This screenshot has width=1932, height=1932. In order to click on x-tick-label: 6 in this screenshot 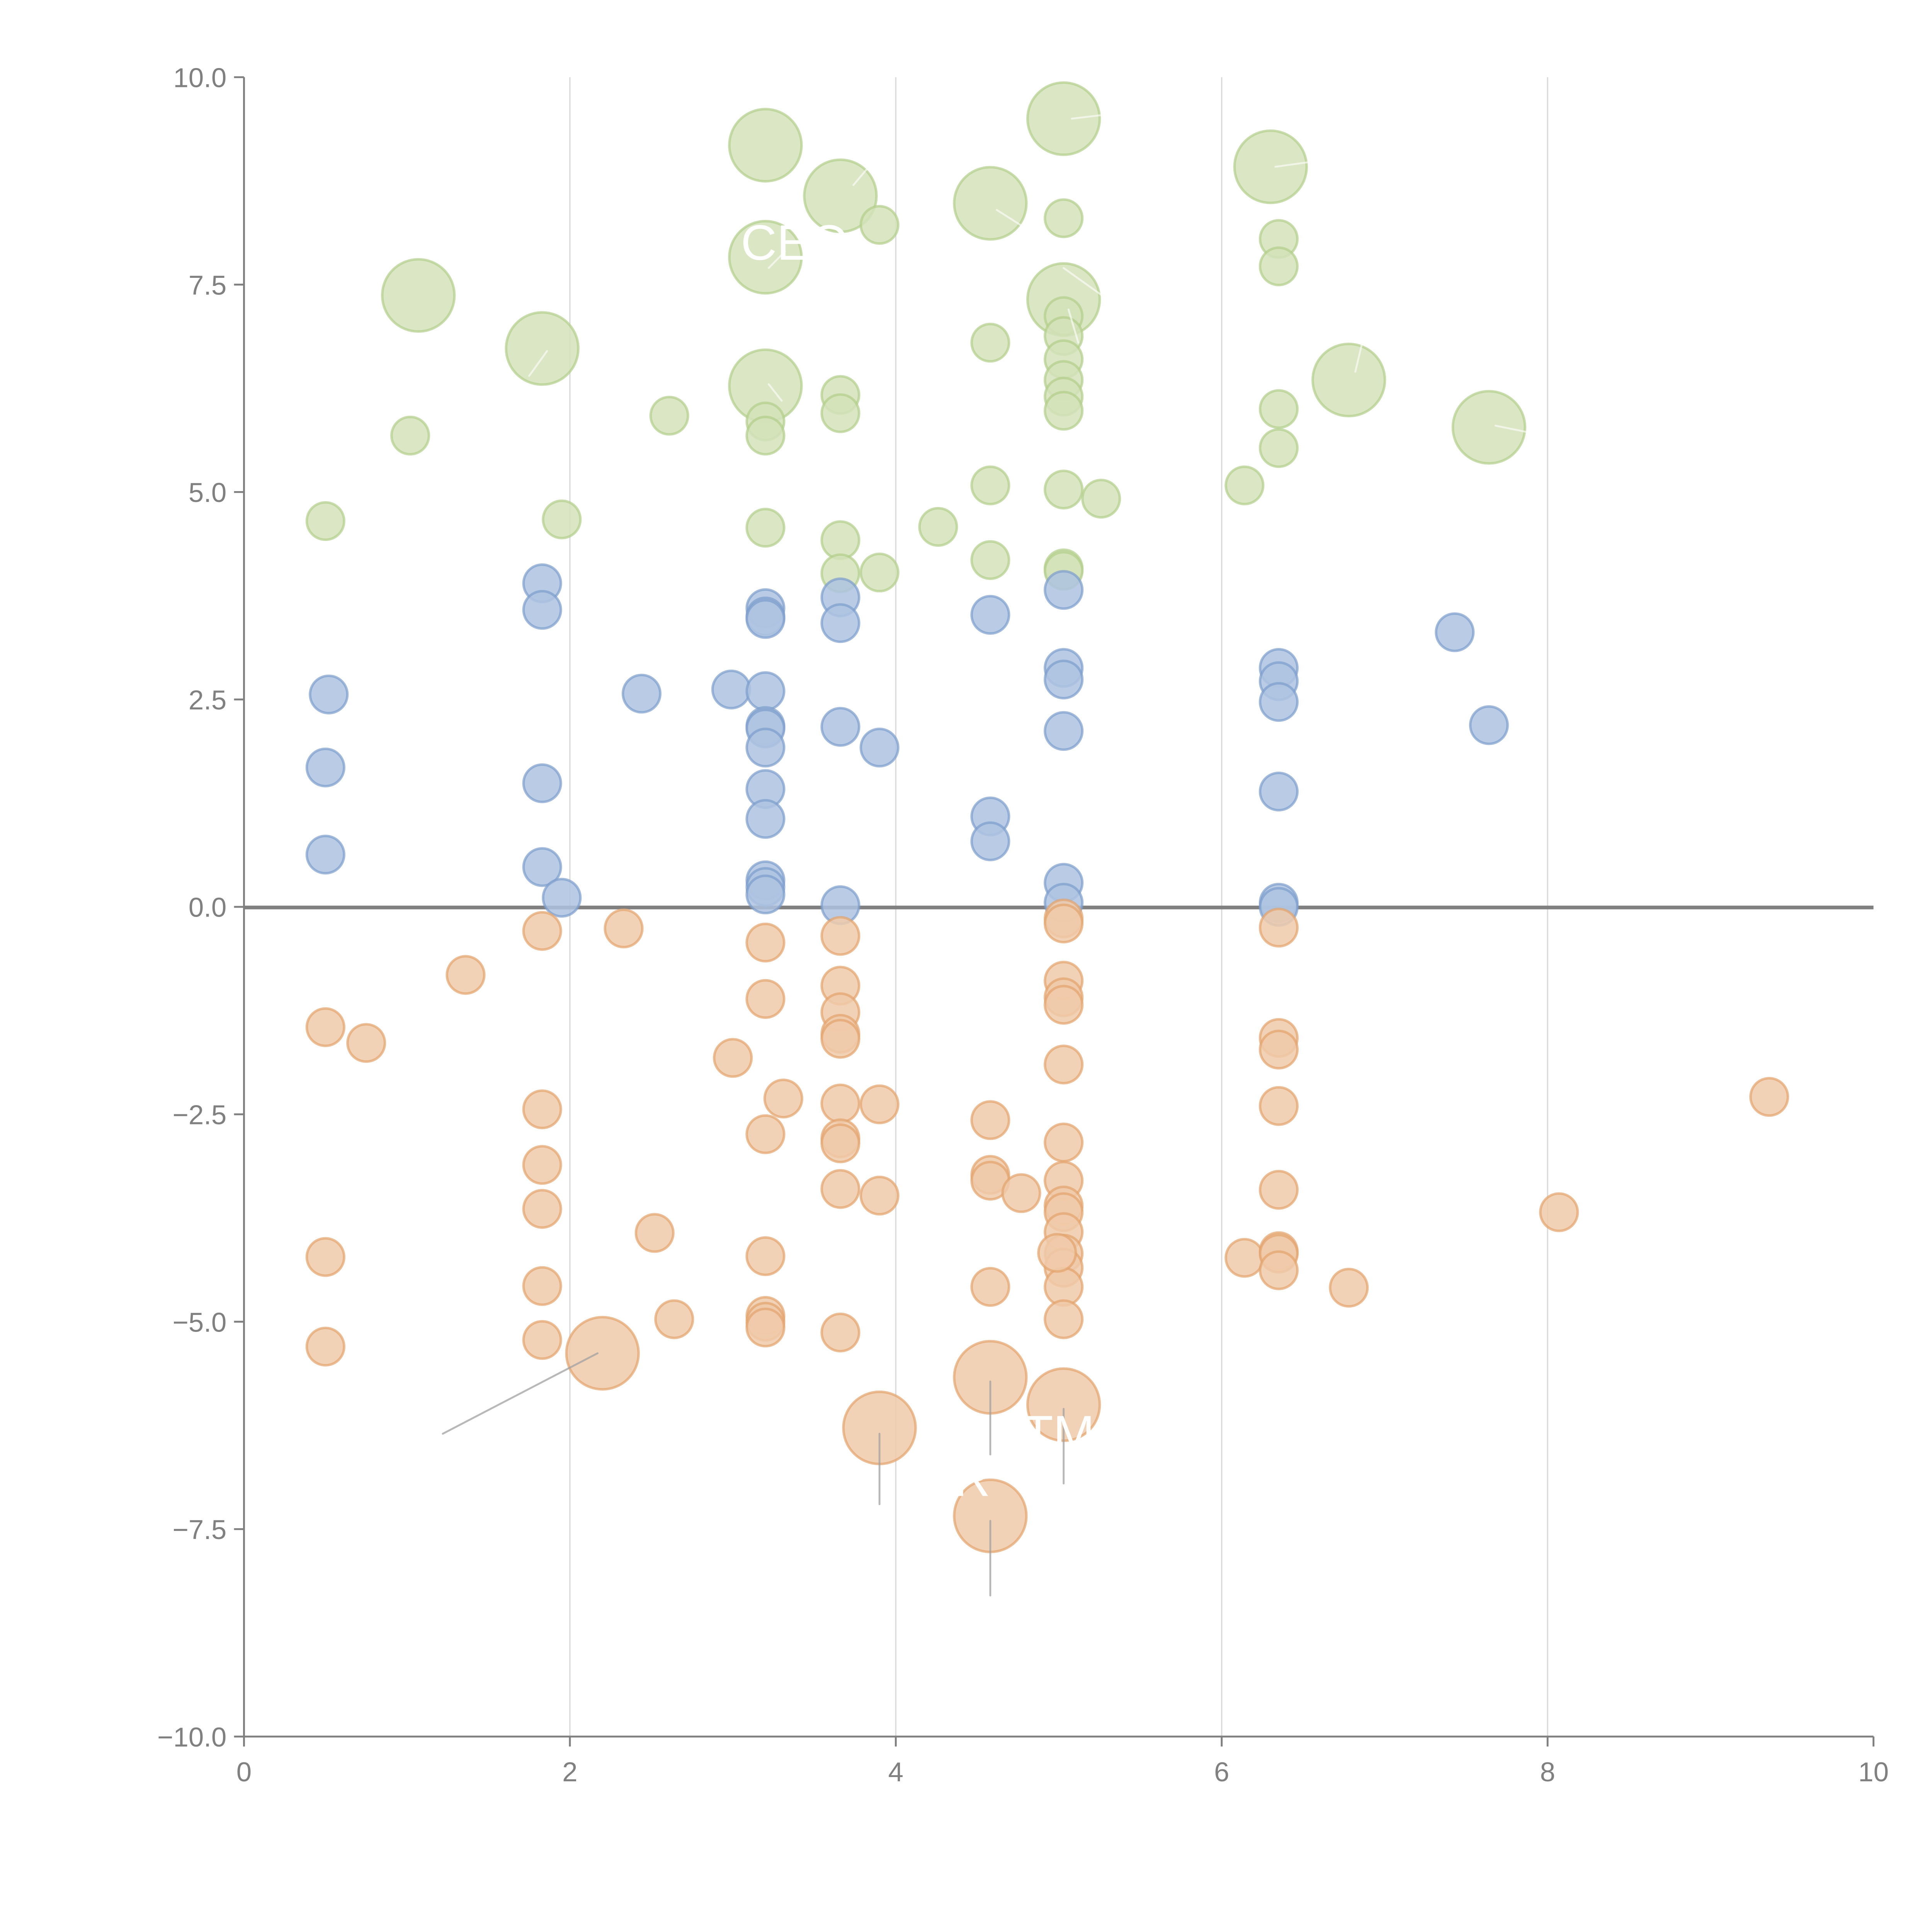, I will do `click(1221, 1772)`.